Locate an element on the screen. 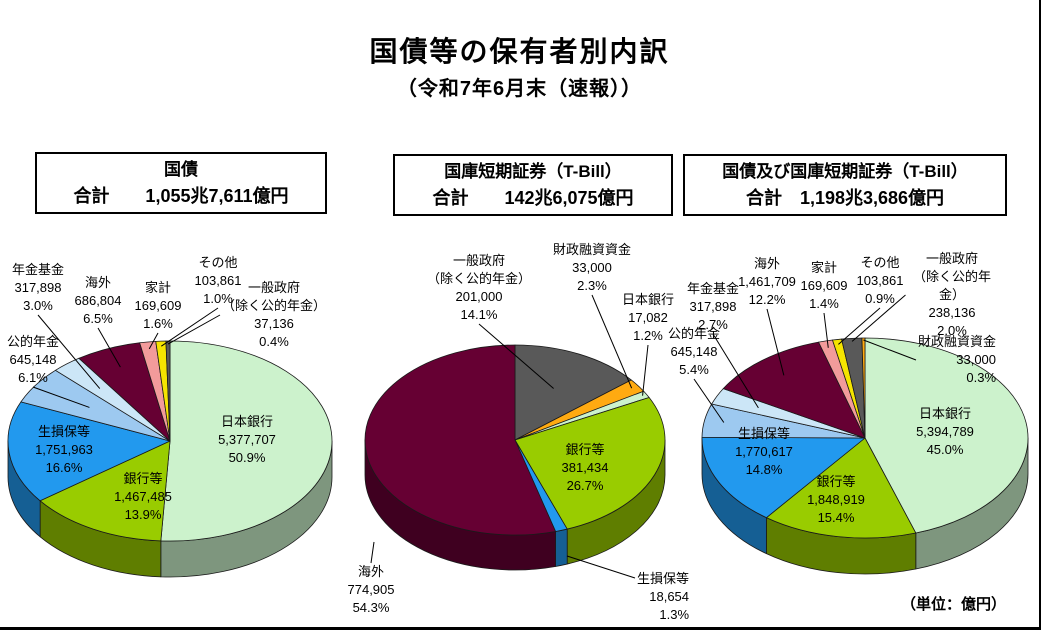  header-box-tbill: 国庫短期証券（T-Bill） 合計 142兆6,075億円 is located at coordinates (533, 185).